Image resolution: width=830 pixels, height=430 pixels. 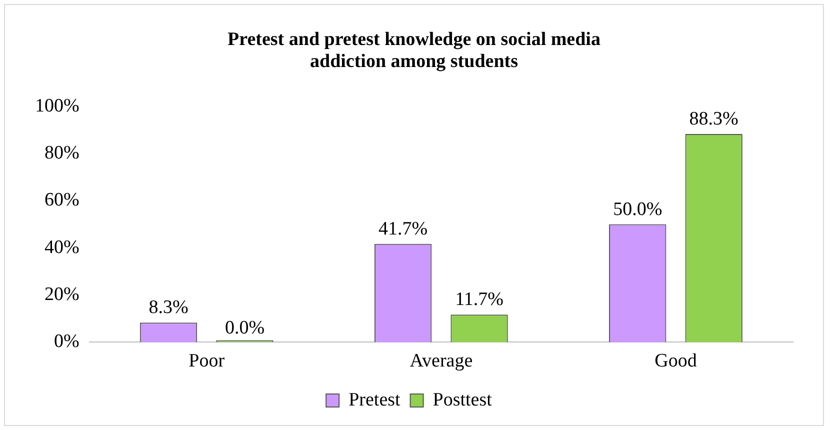 What do you see at coordinates (62, 295) in the screenshot?
I see `y-tick-label: 20%` at bounding box center [62, 295].